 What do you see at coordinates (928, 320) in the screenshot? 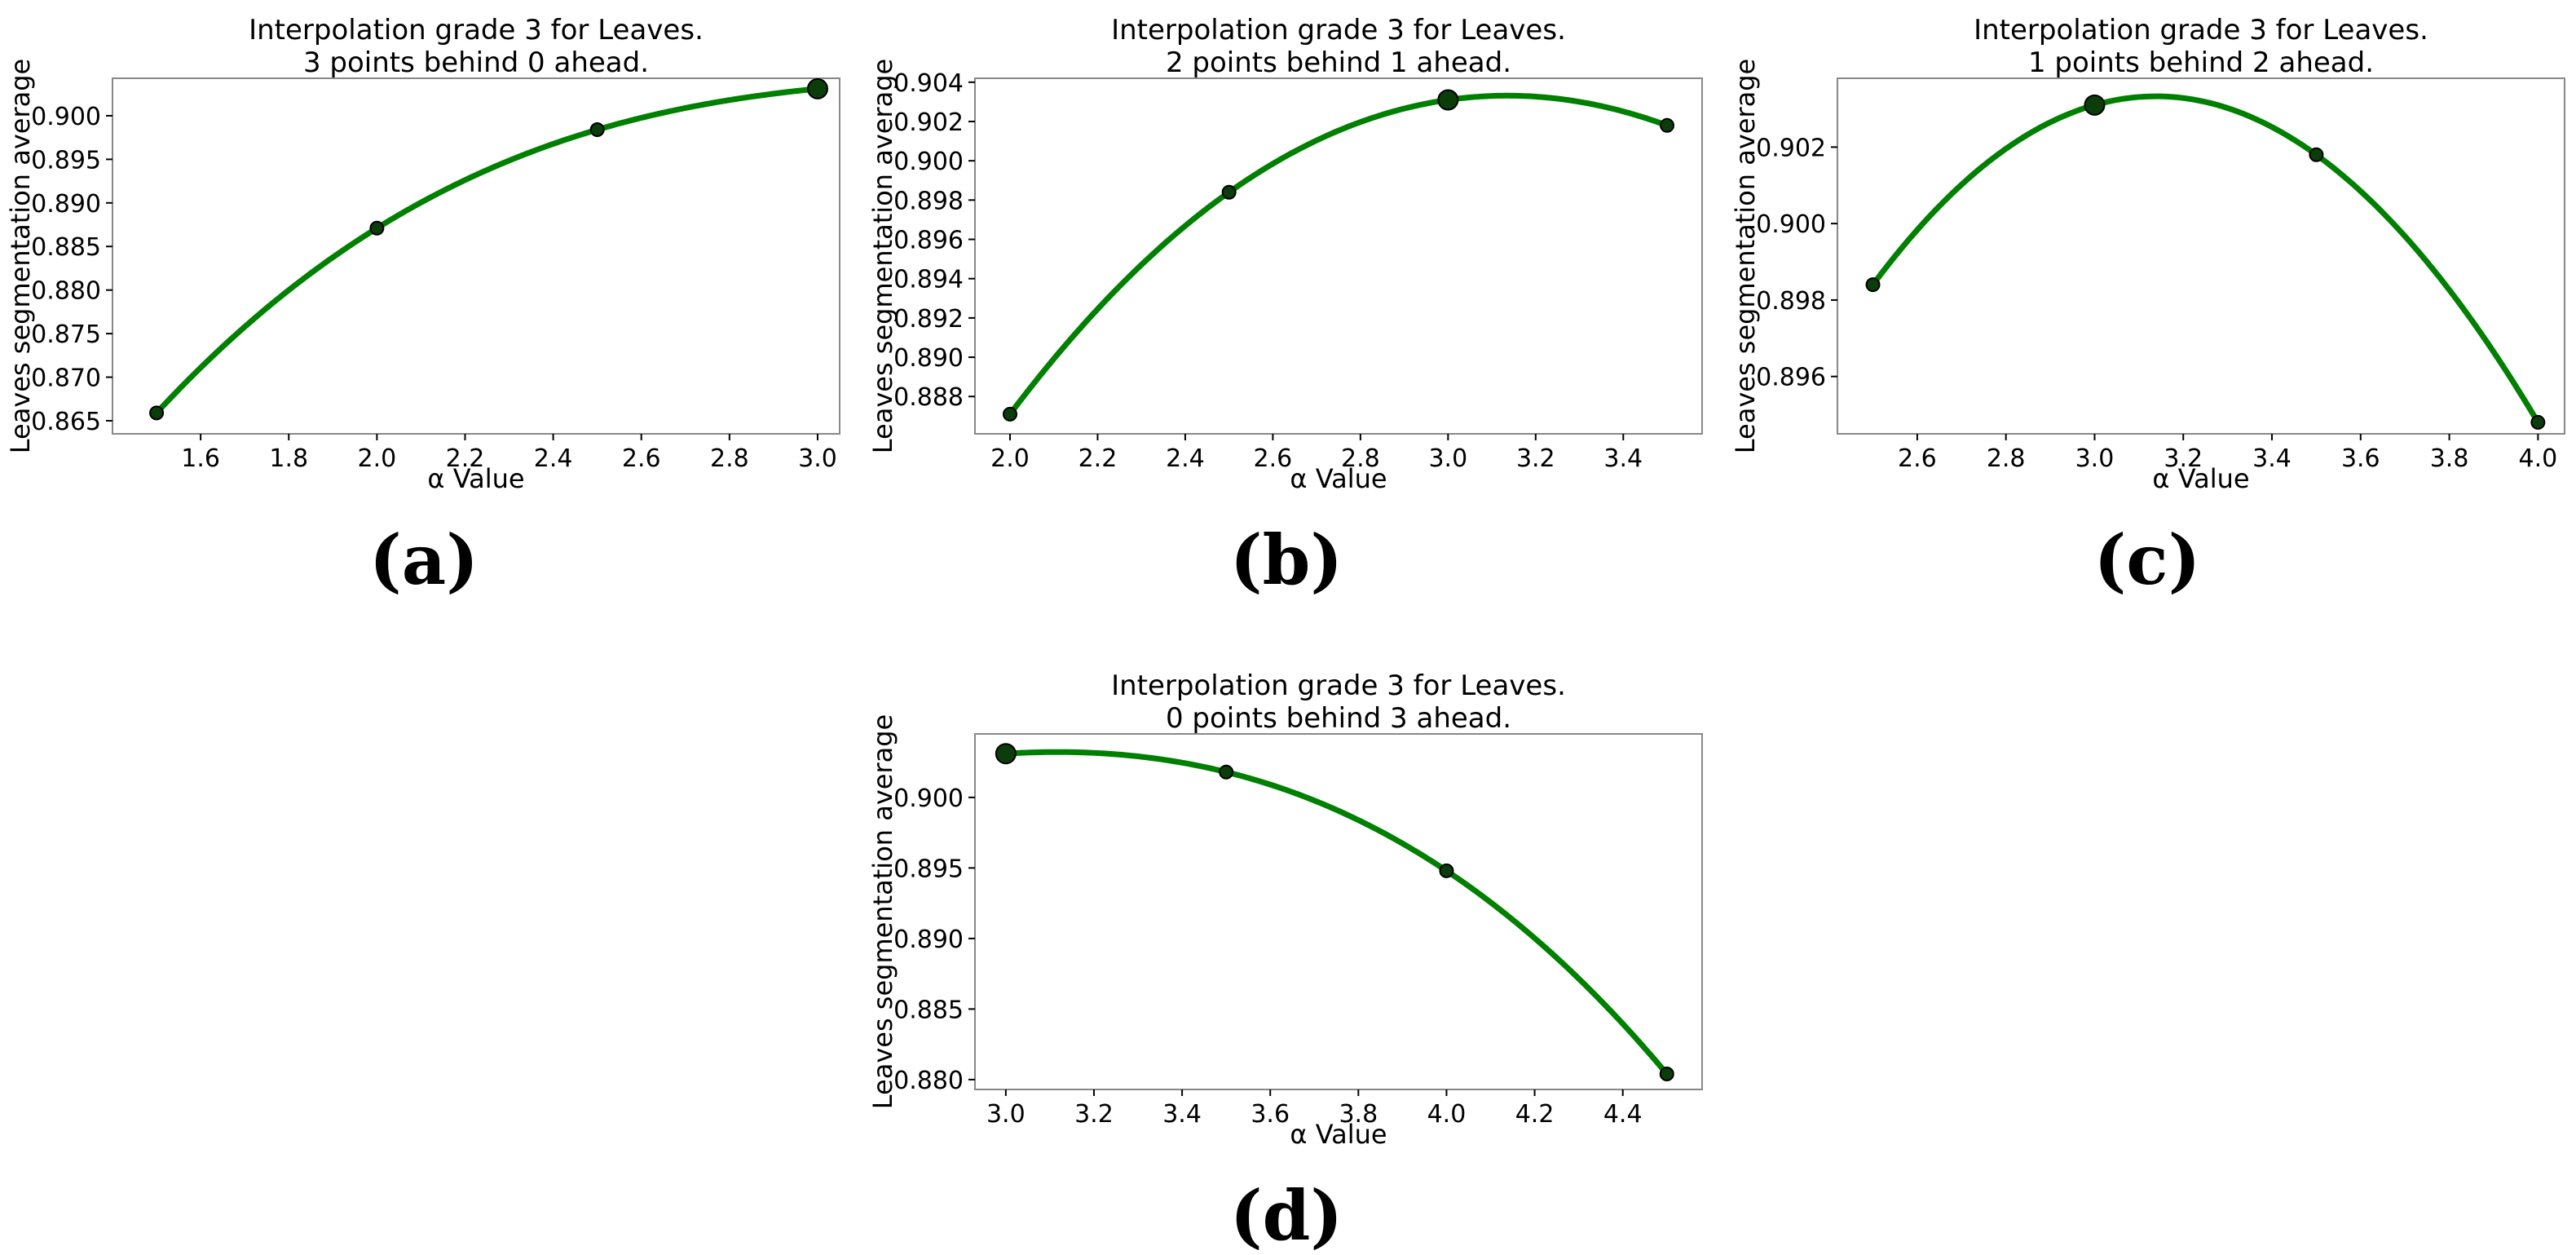
I see `y-tick-label: 0.892` at bounding box center [928, 320].